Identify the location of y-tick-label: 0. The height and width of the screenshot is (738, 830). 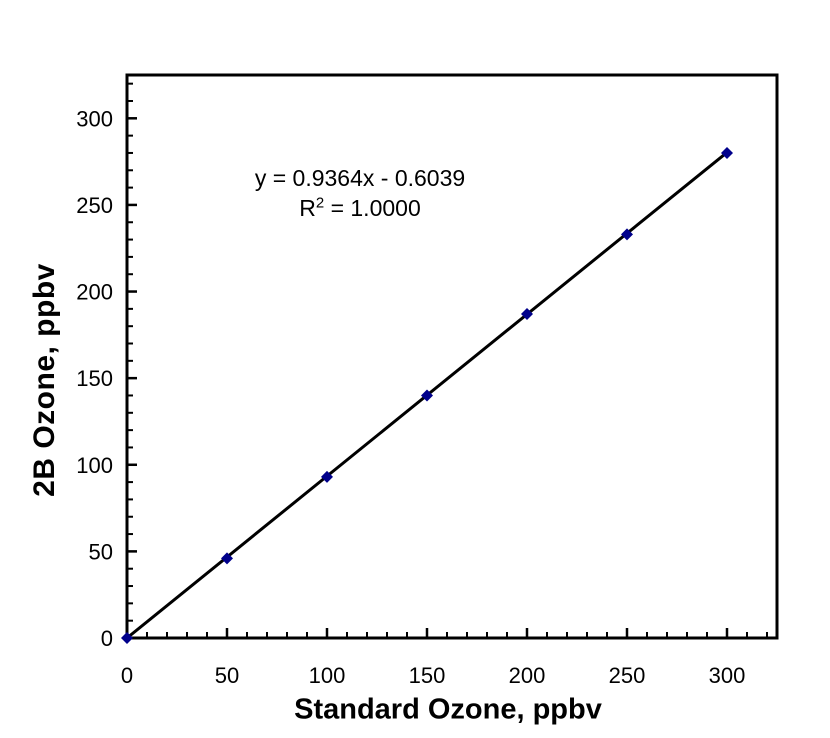
(107, 638).